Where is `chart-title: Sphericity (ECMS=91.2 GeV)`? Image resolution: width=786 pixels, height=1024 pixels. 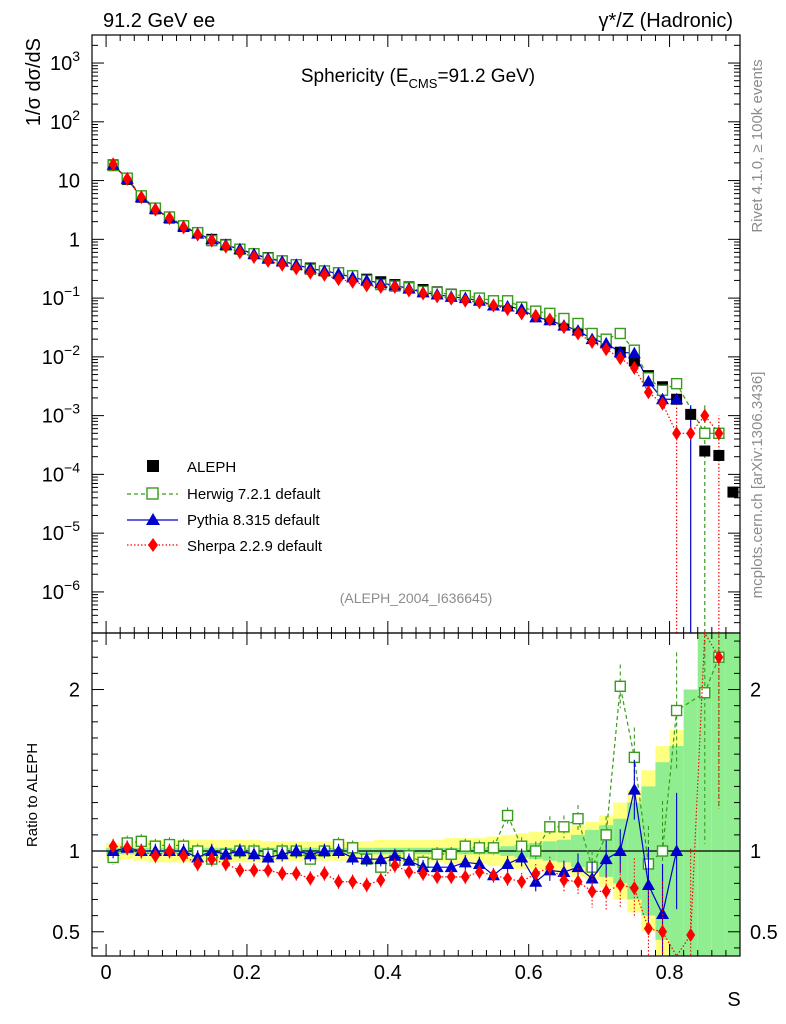
chart-title: Sphericity (ECMS=91.2 GeV) is located at coordinates (418, 78).